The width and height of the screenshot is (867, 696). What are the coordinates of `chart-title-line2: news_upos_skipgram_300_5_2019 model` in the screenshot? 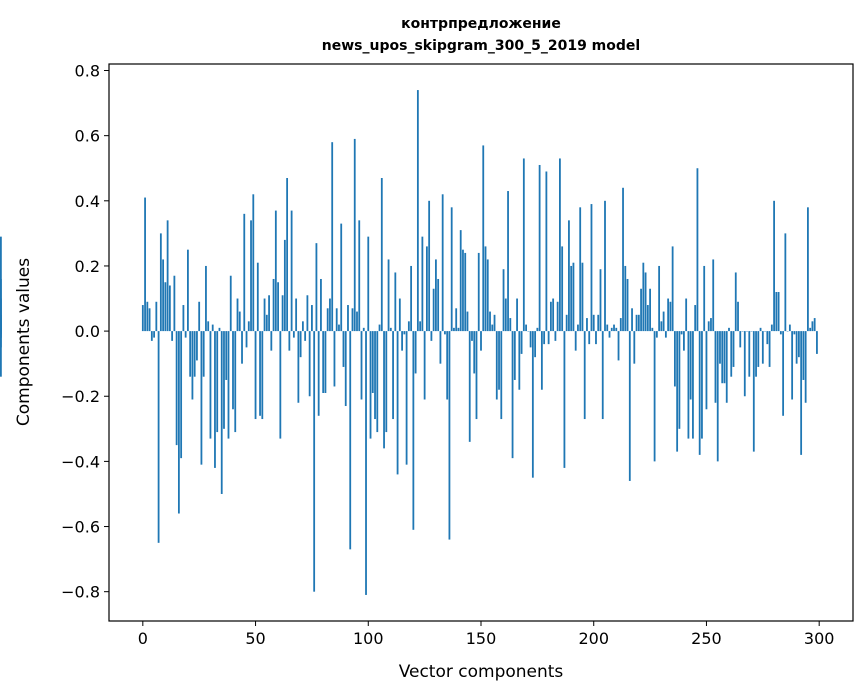 It's located at (481, 46).